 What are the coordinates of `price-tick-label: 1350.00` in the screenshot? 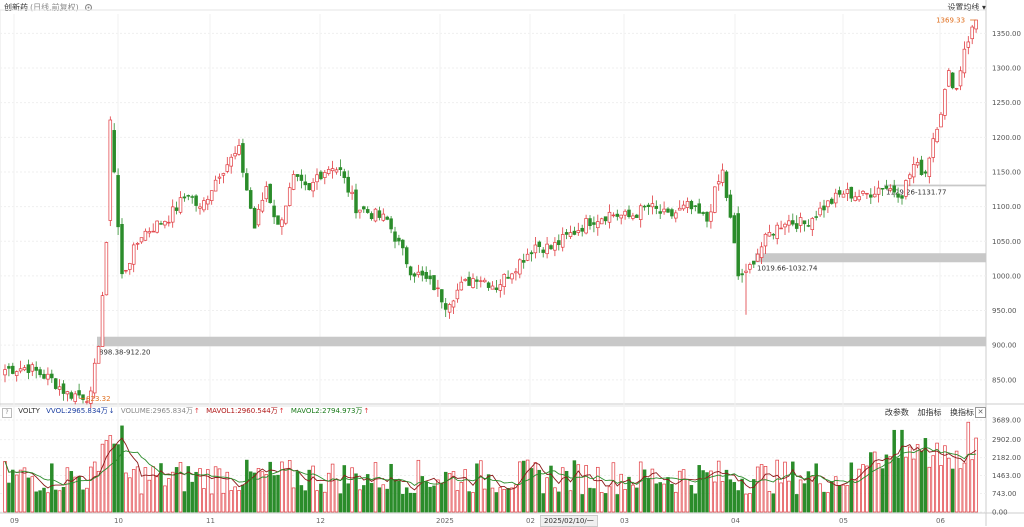 It's located at (1006, 34).